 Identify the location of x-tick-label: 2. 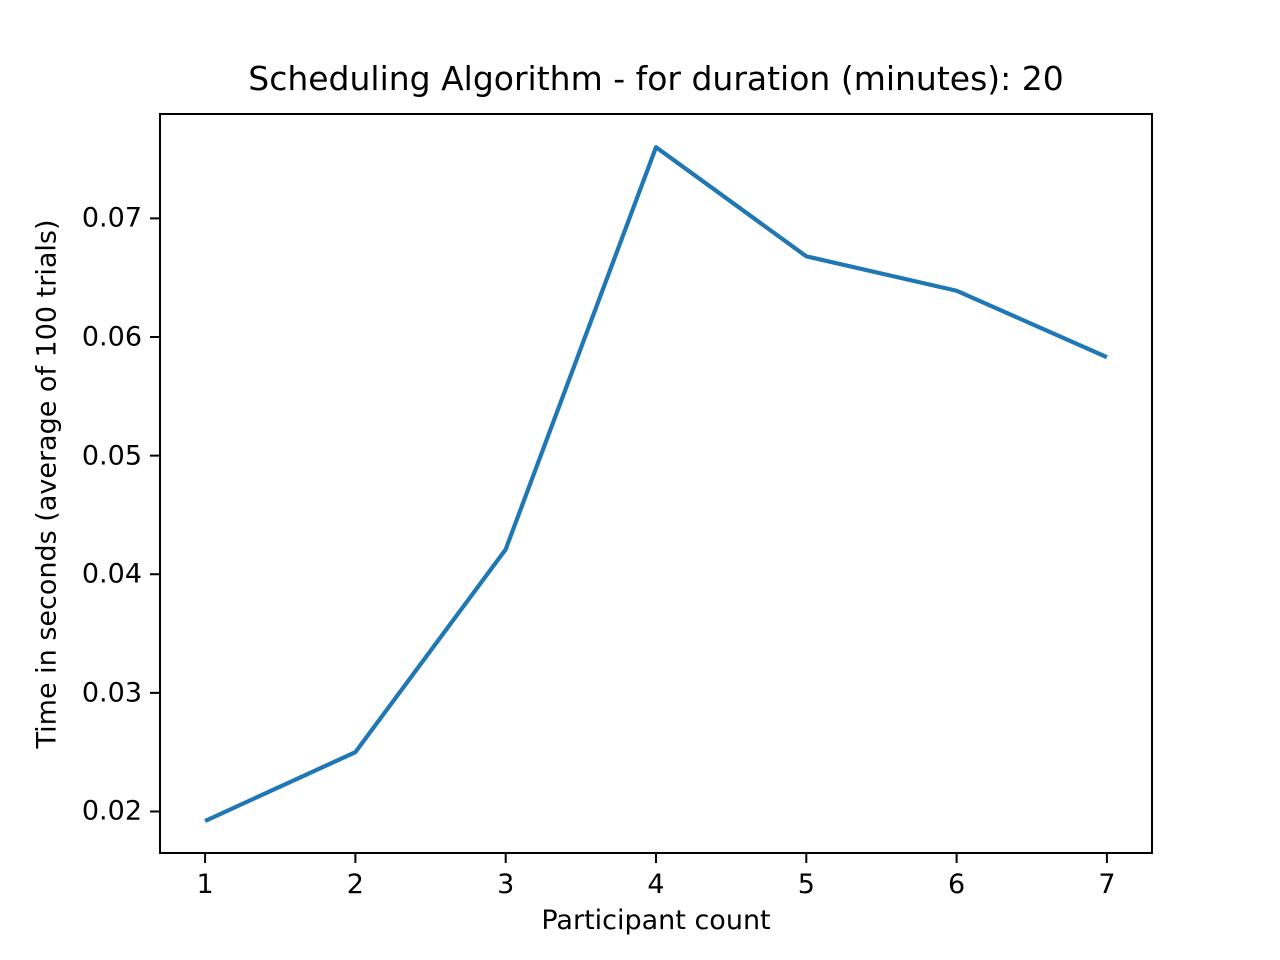
(355, 884).